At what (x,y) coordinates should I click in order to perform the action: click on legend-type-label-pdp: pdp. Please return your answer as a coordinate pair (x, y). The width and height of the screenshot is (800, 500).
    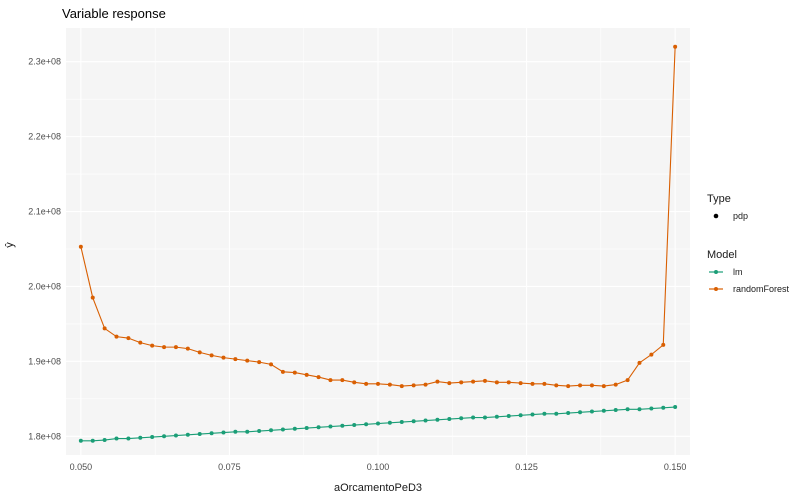
    Looking at the image, I should click on (740, 216).